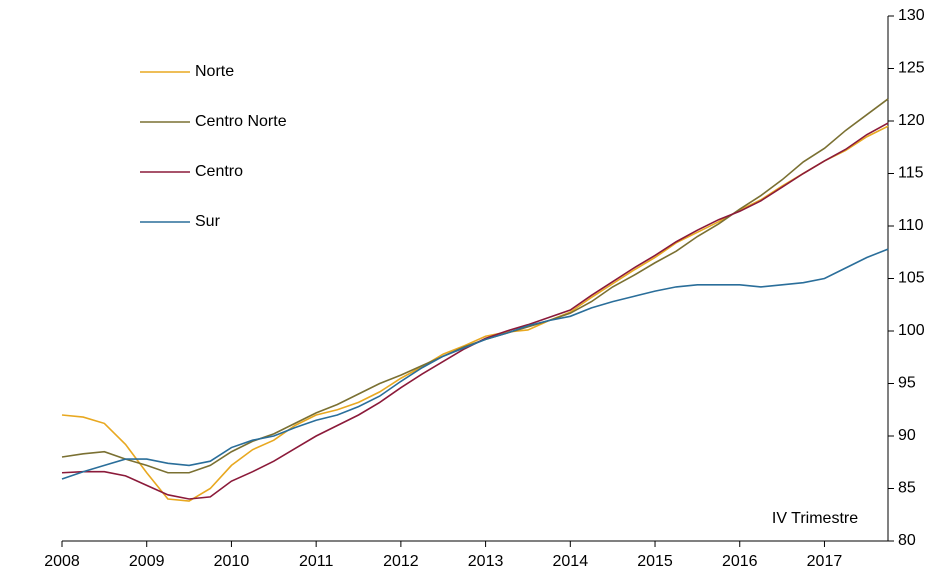 This screenshot has width=952, height=577. I want to click on y-tick-label: 100, so click(911, 330).